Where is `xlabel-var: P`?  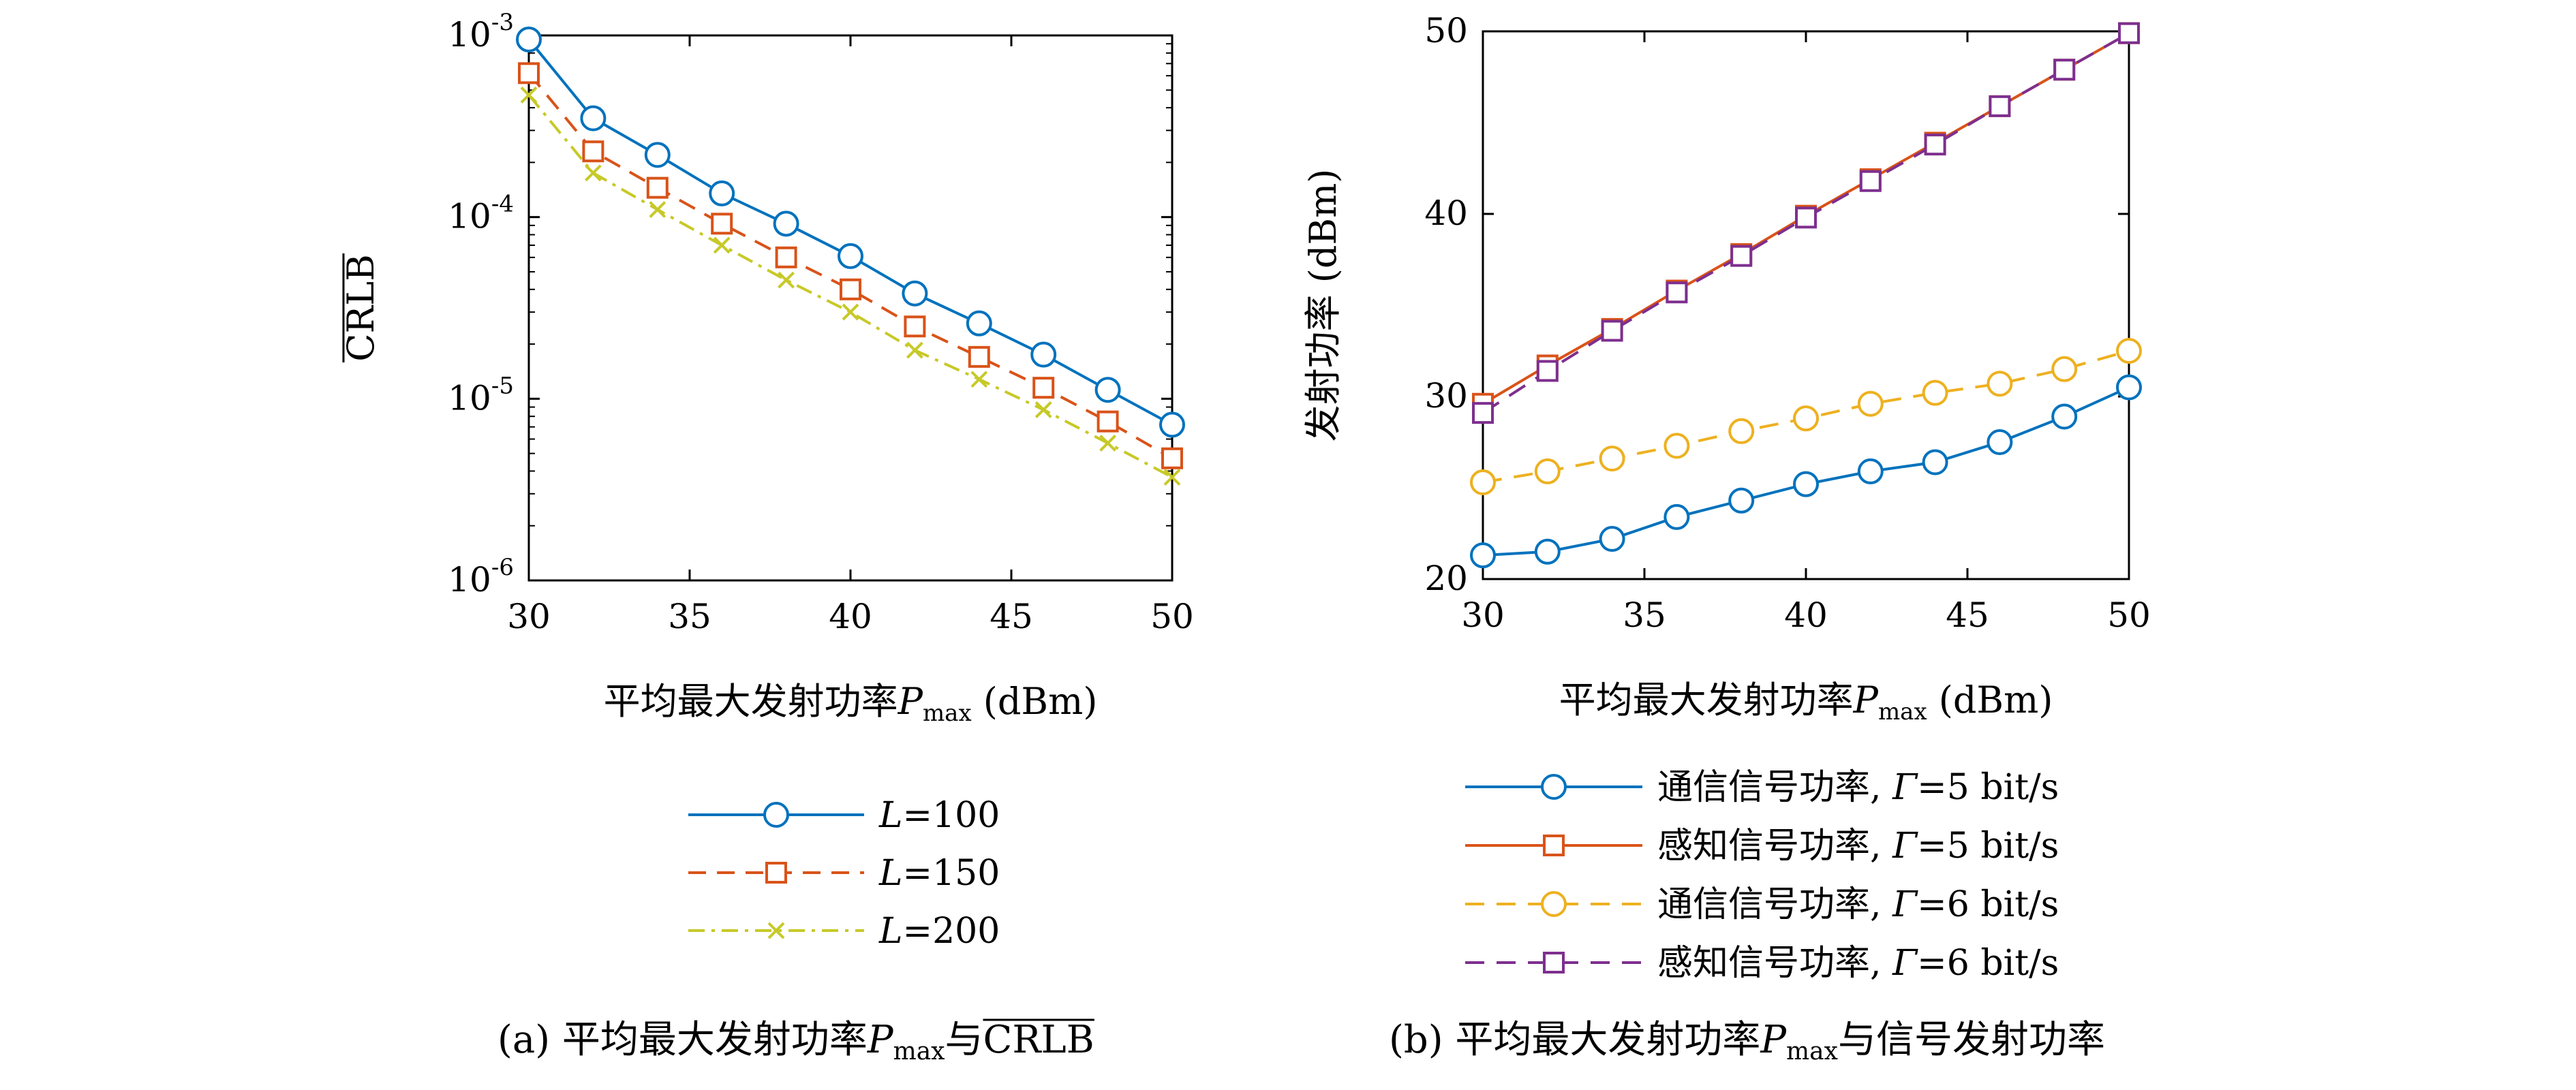
xlabel-var: P is located at coordinates (911, 702).